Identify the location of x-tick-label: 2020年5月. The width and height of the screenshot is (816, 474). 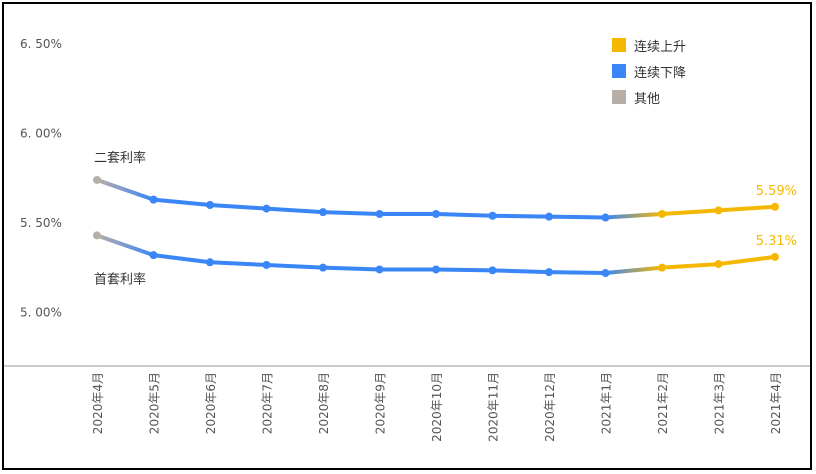
(155, 403).